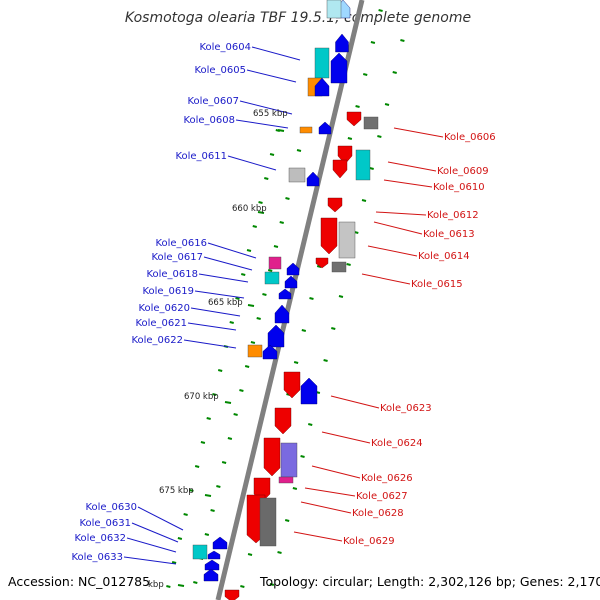  What do you see at coordinates (369, 541) in the screenshot?
I see `gene-label-kole-0629: Kole_0629` at bounding box center [369, 541].